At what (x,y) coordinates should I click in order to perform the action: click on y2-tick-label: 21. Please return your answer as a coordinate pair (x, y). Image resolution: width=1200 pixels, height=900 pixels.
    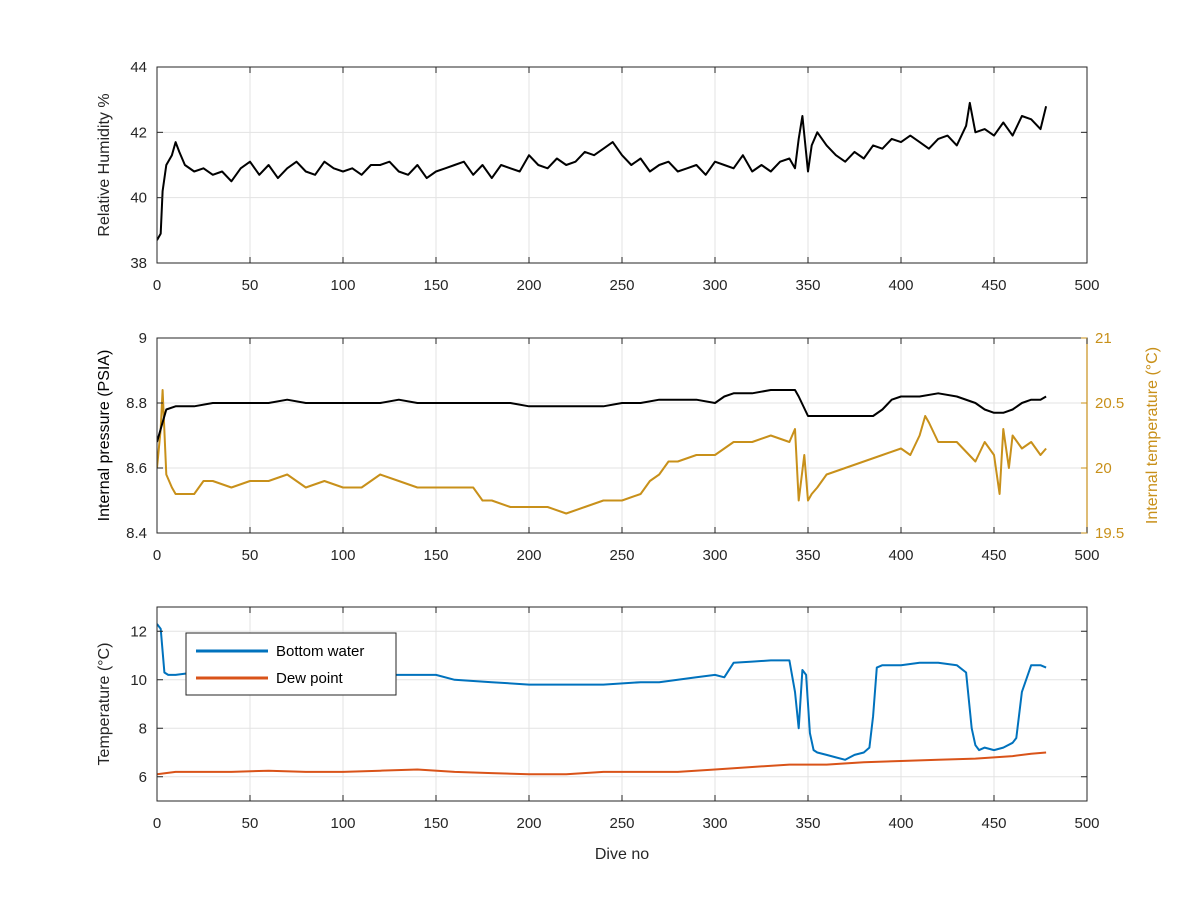
    Looking at the image, I should click on (1103, 338).